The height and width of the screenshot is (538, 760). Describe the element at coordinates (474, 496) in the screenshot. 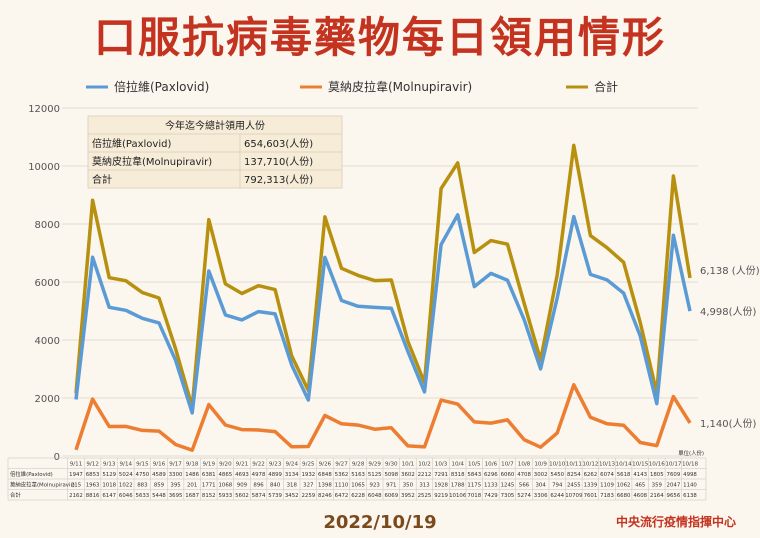

I see `table-cell-total: 7018` at that location.